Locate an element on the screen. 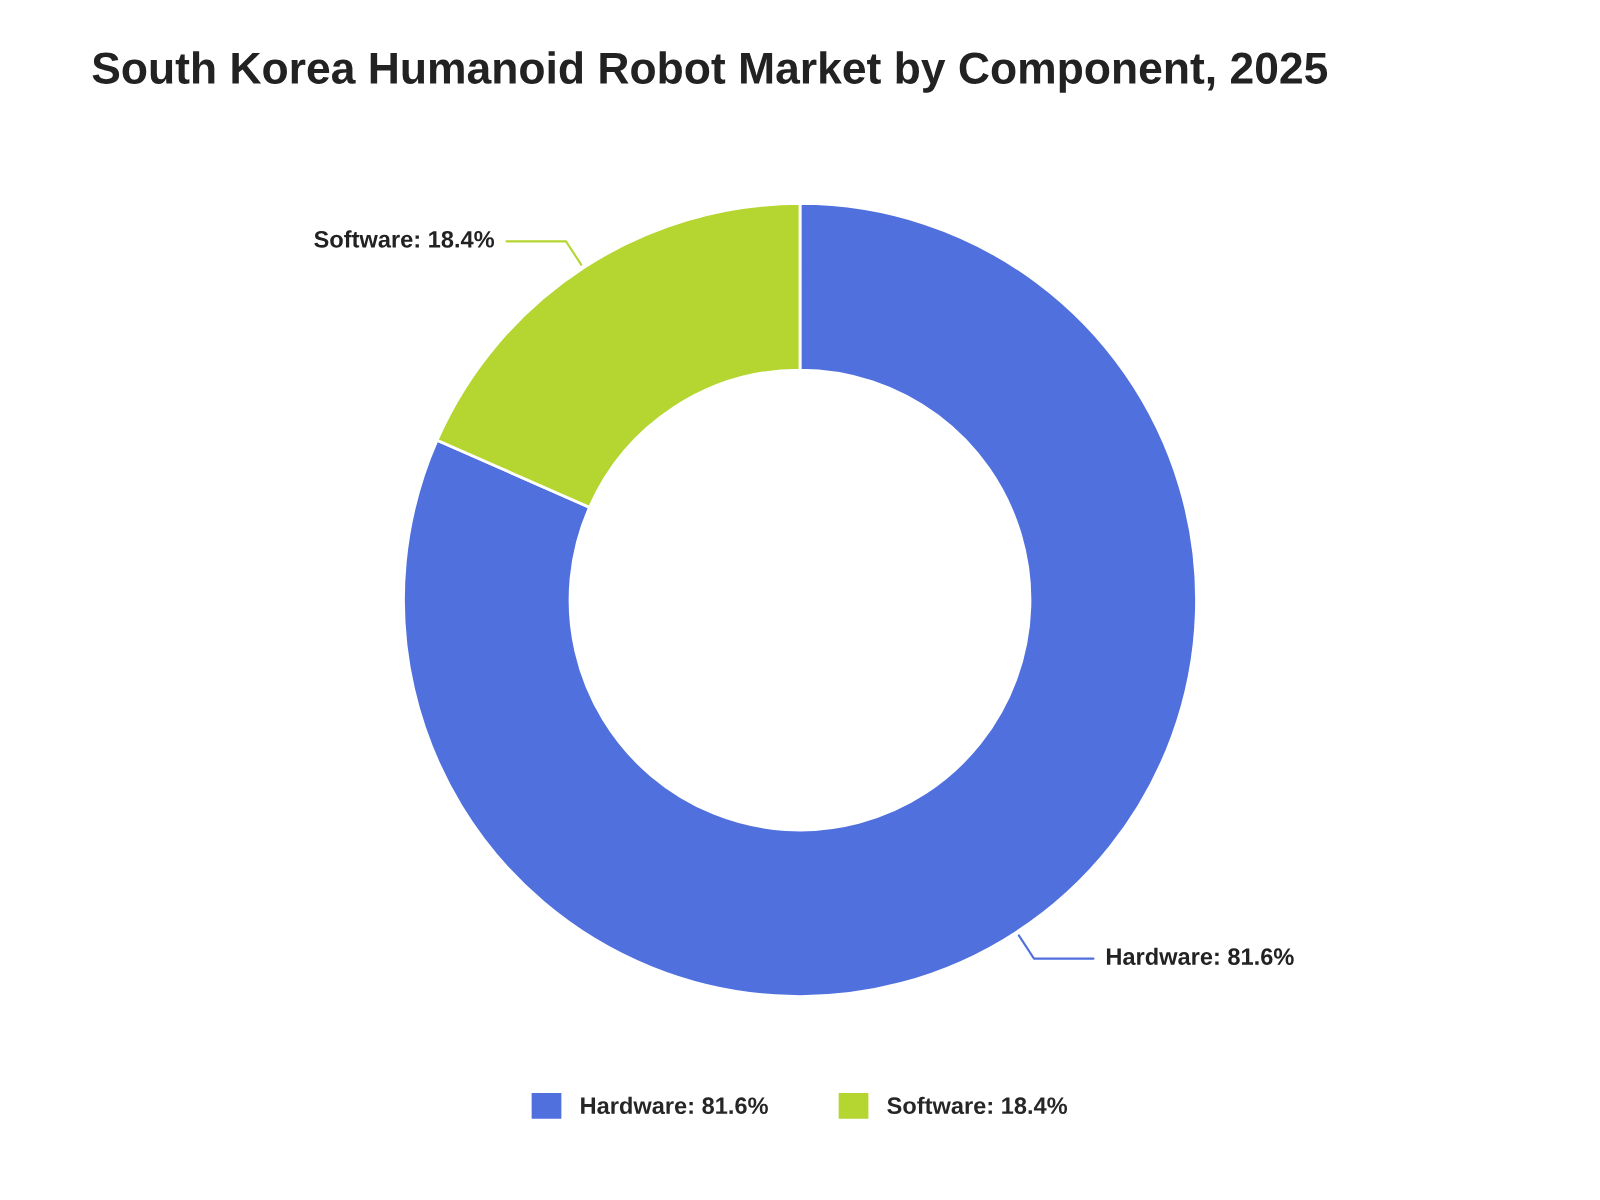 Image resolution: width=1600 pixels, height=1200 pixels. slice-label: Software: 18.4% is located at coordinates (404, 239).